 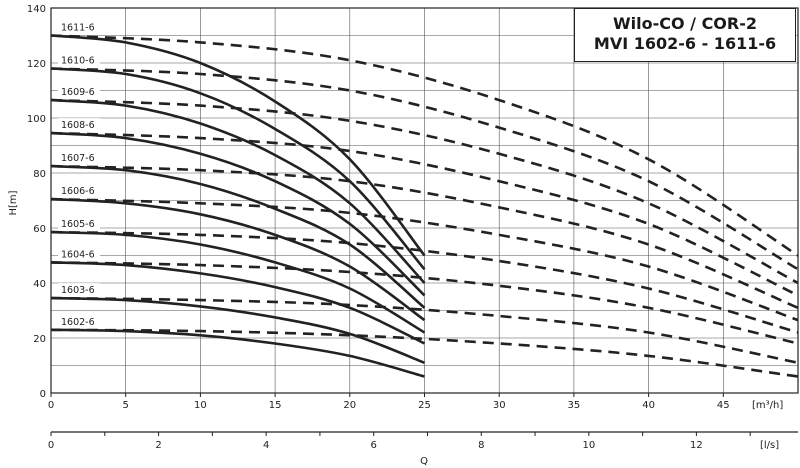 I want to click on y-tick-label: 80, so click(x=39, y=174).